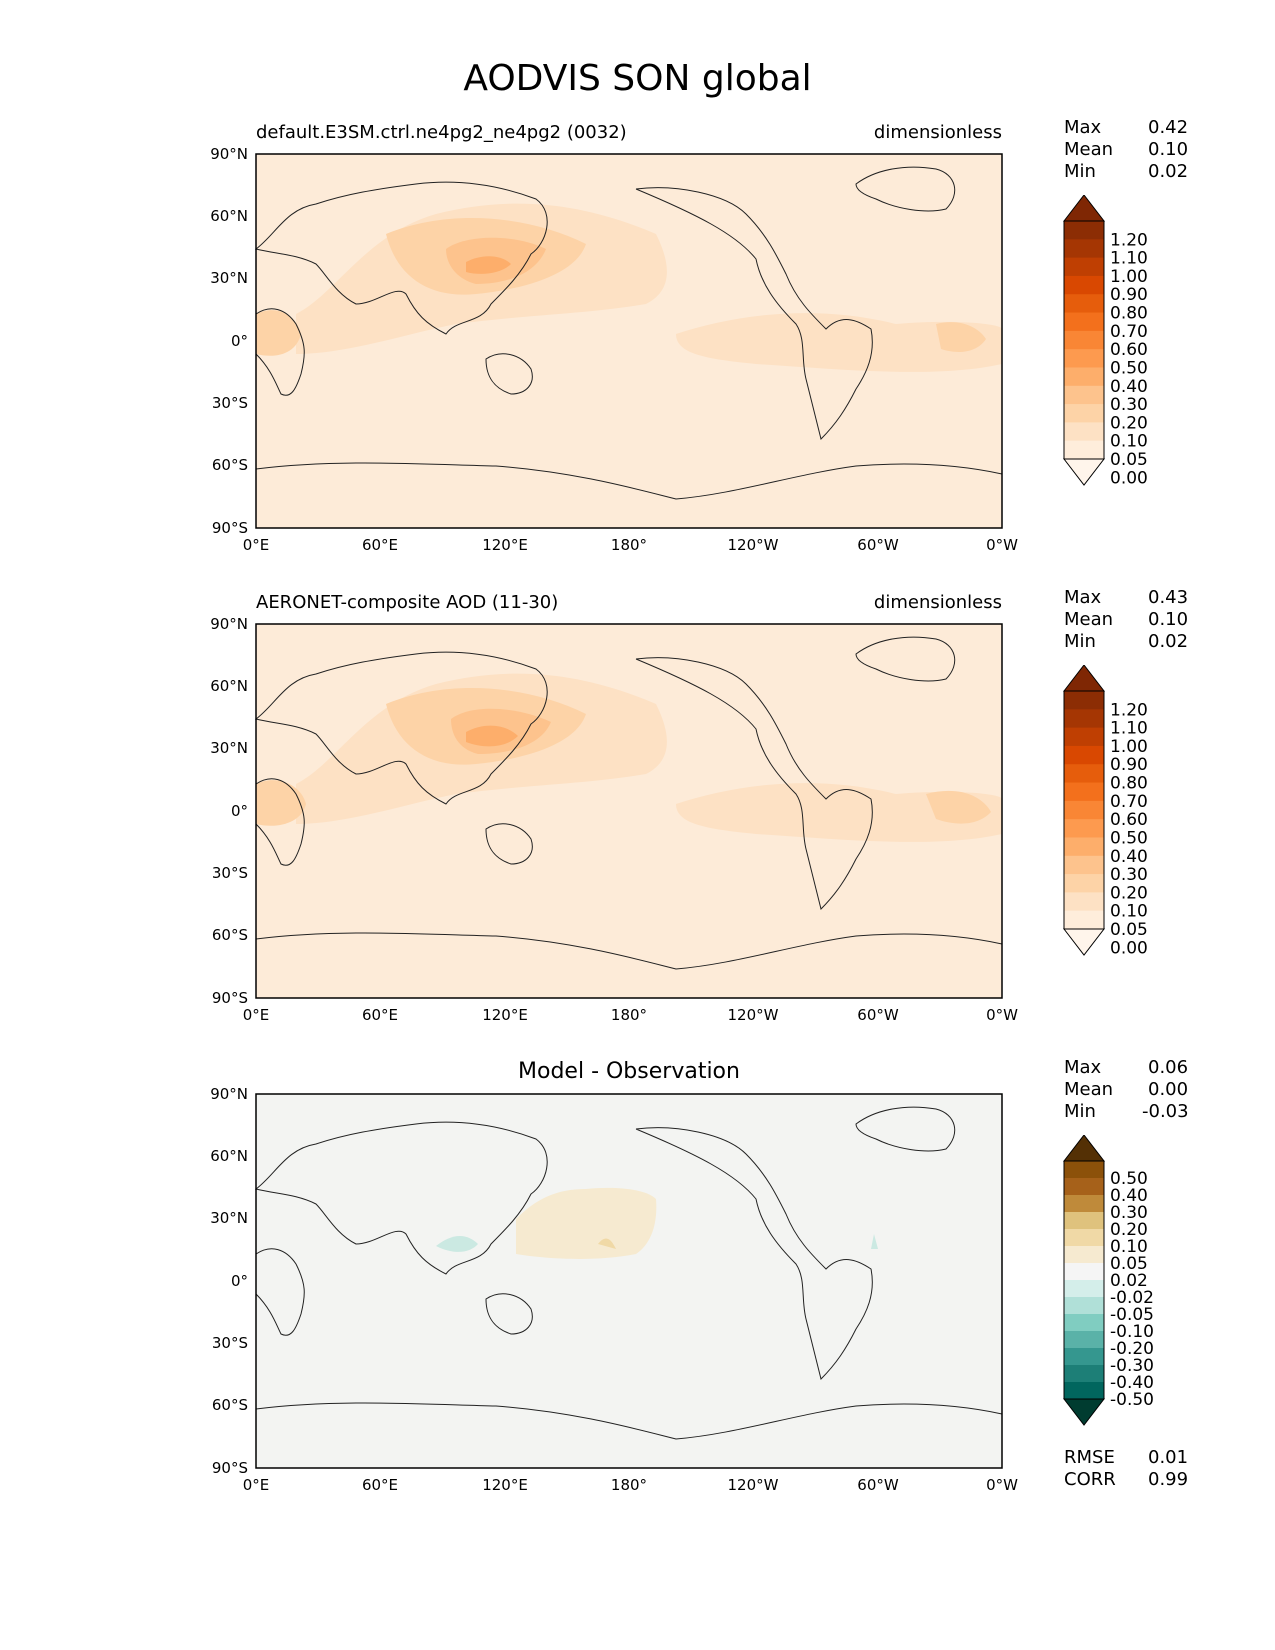 This screenshot has width=1275, height=1650. I want to click on colorbar-tick-label: 1.20, so click(1129, 710).